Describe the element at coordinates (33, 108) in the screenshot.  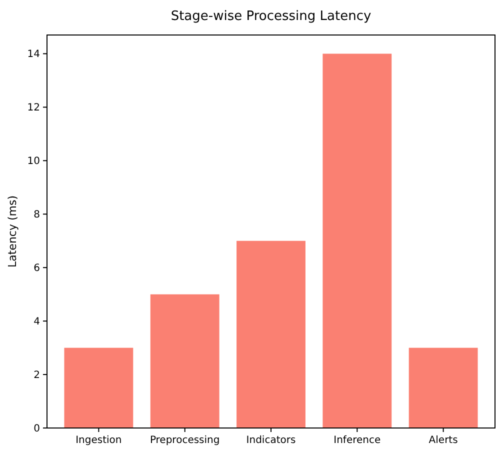
I see `y-tick-label: 12` at that location.